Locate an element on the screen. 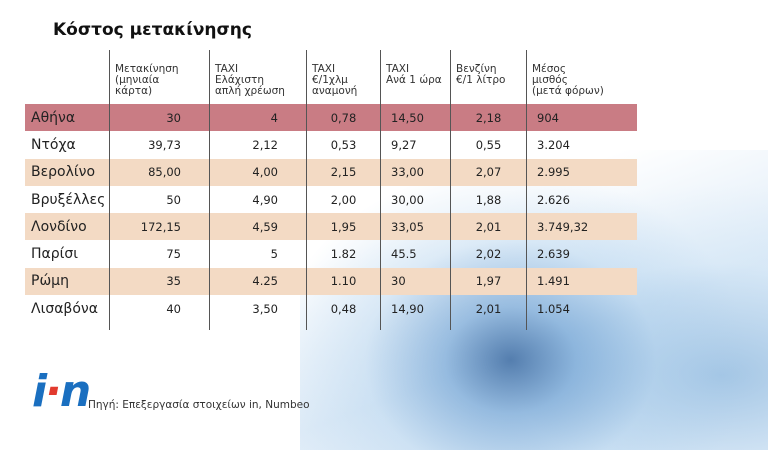 Image resolution: width=768 pixels, height=450 pixels. table-cell: 3.749,32 is located at coordinates (581, 227).